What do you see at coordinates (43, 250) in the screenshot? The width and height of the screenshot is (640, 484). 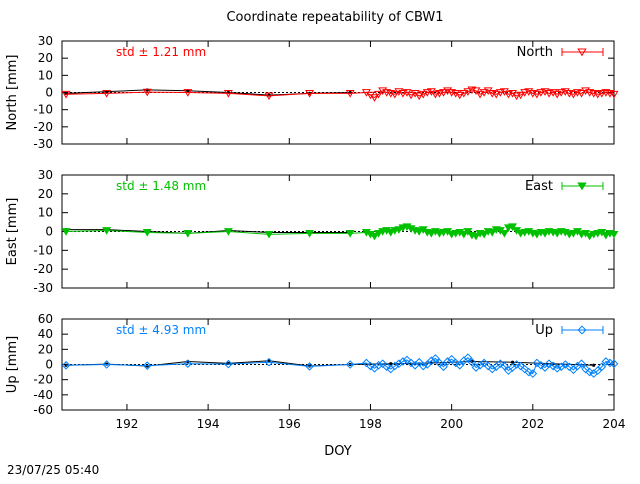 I see `y-tick-label: -10` at bounding box center [43, 250].